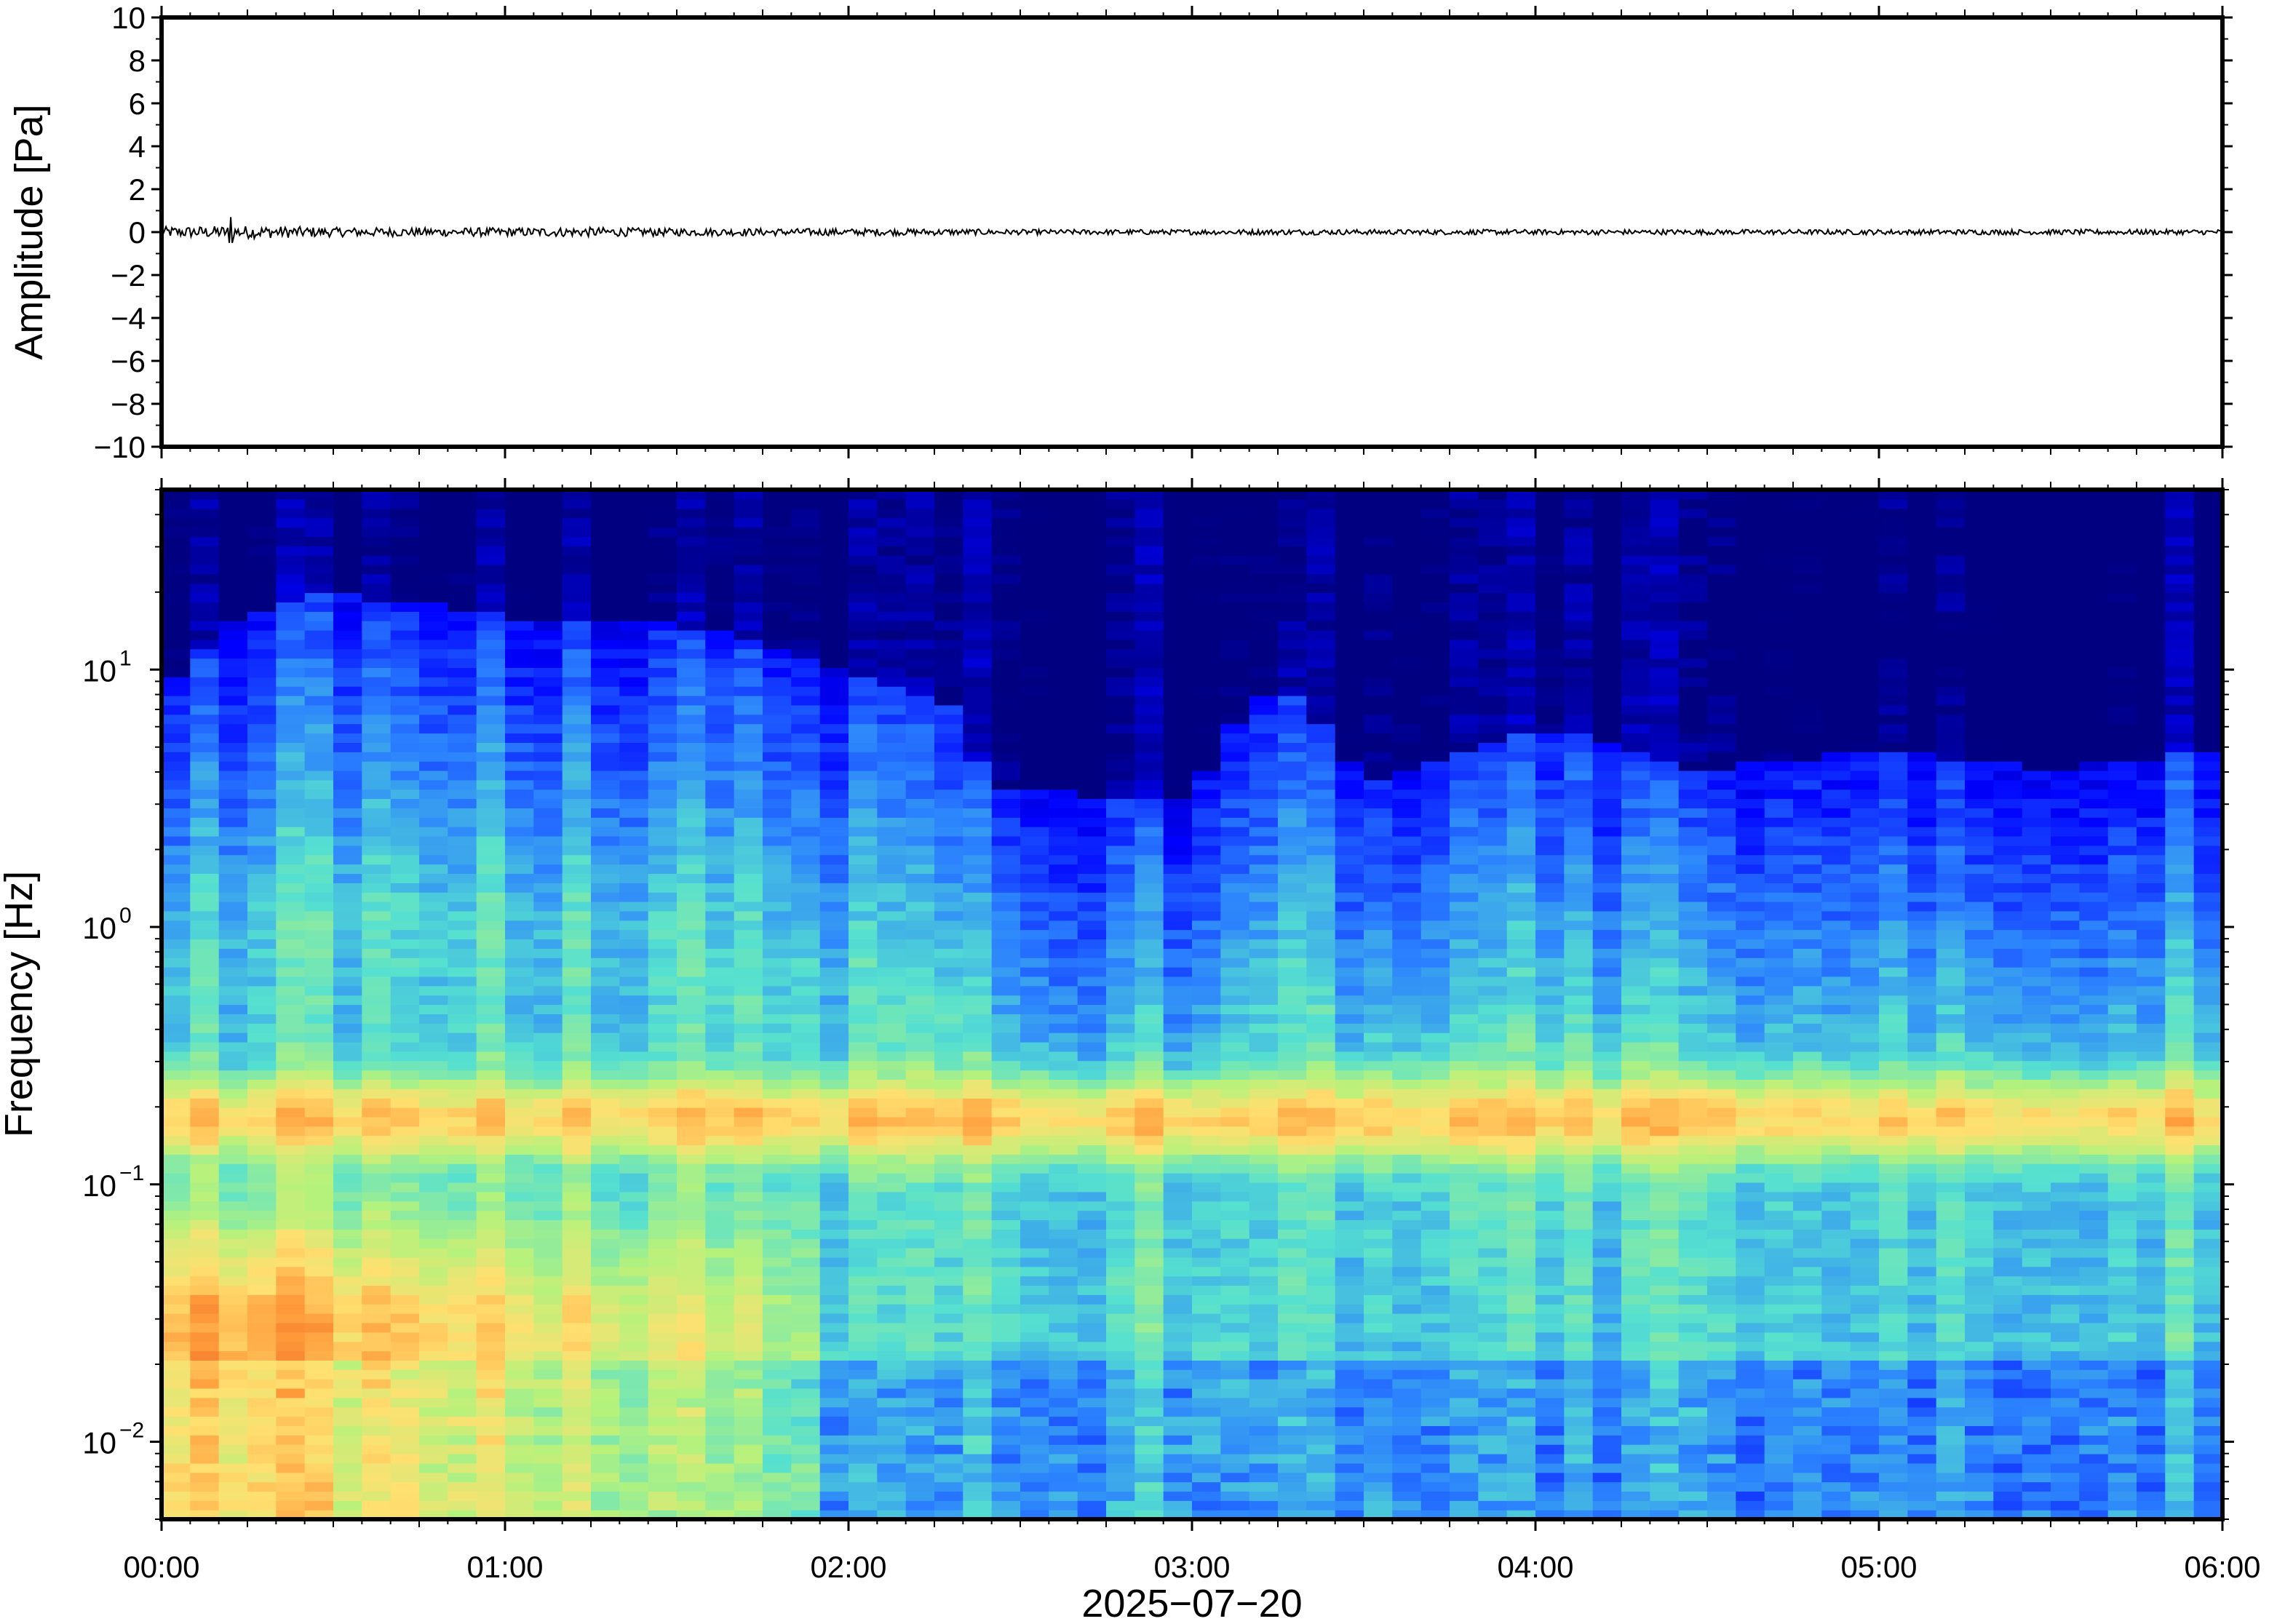 This screenshot has height=1624, width=2269. I want to click on amplitude-y-tick-label: −2, so click(128, 275).